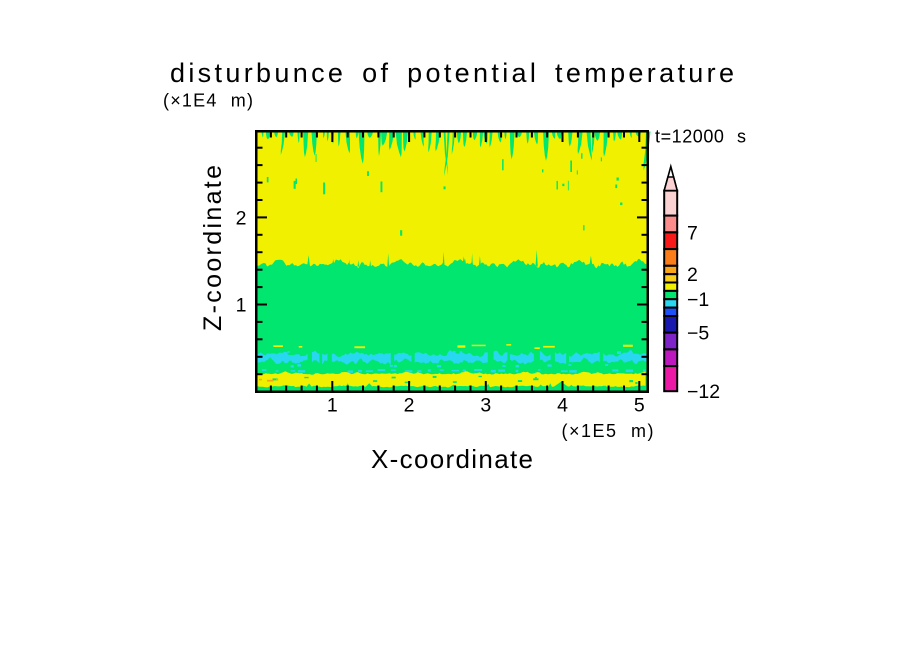 The height and width of the screenshot is (654, 904). Describe the element at coordinates (213, 248) in the screenshot. I see `svg-text: Z-coordinate` at that location.